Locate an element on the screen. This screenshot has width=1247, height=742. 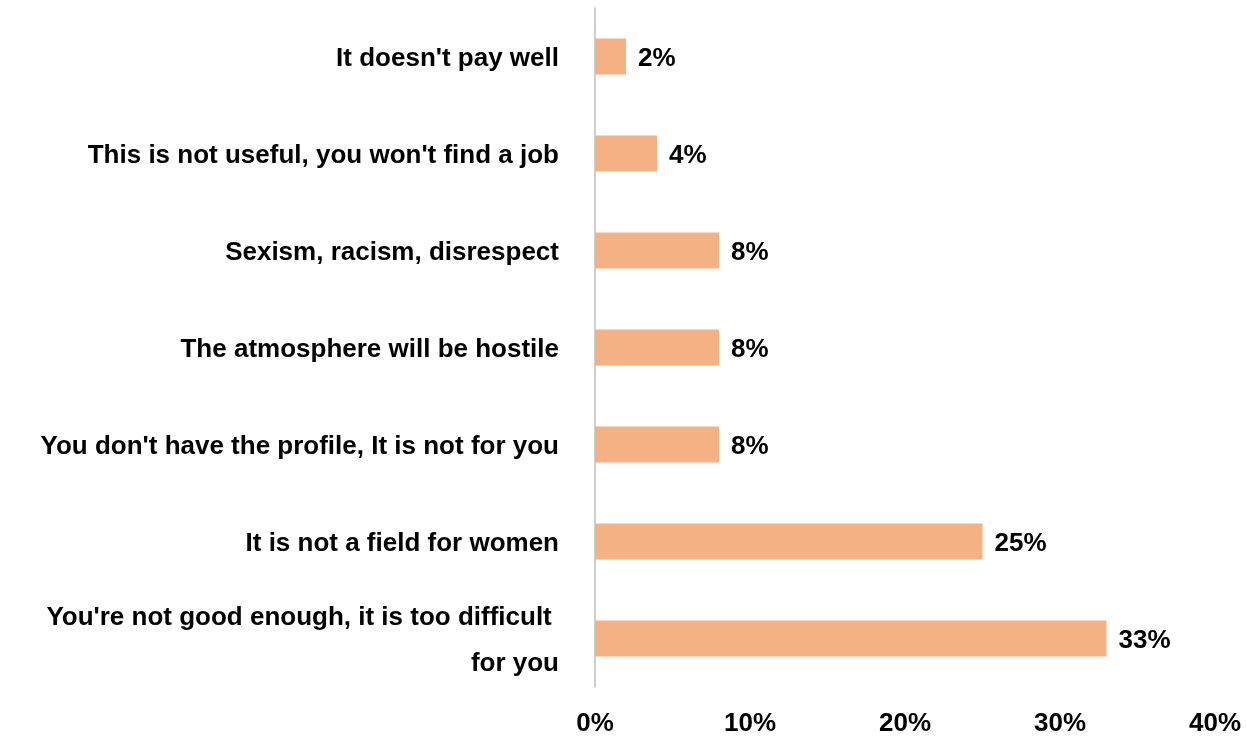
x-tick-label: 40% is located at coordinates (1215, 722).